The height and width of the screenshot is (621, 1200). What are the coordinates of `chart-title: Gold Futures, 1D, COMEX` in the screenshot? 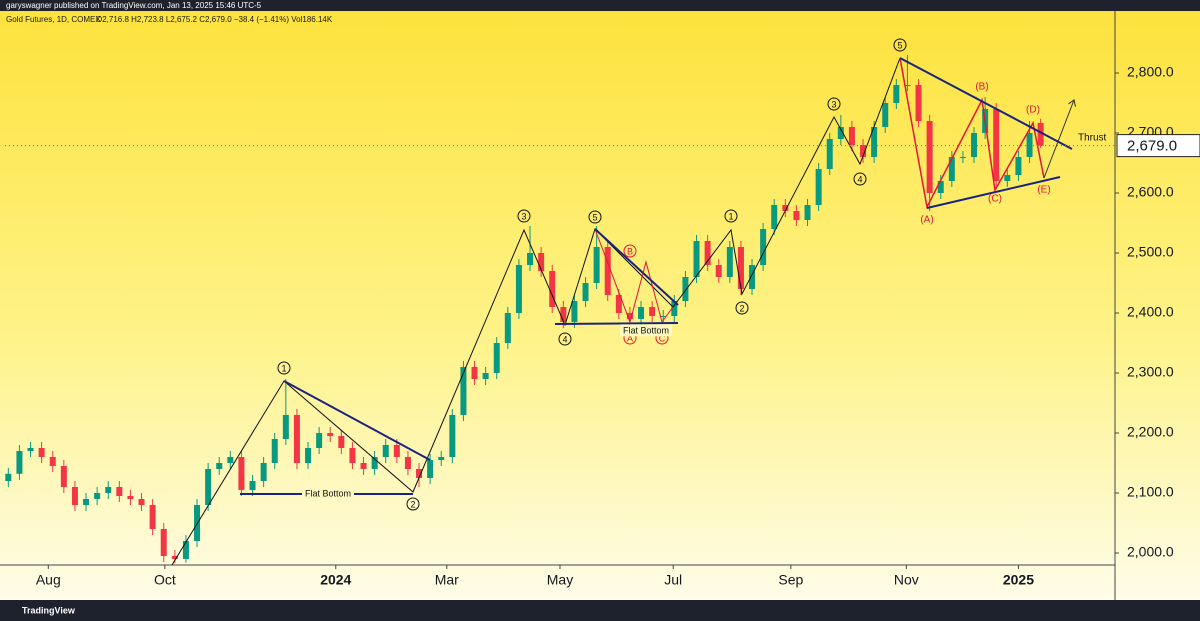 It's located at (53, 19).